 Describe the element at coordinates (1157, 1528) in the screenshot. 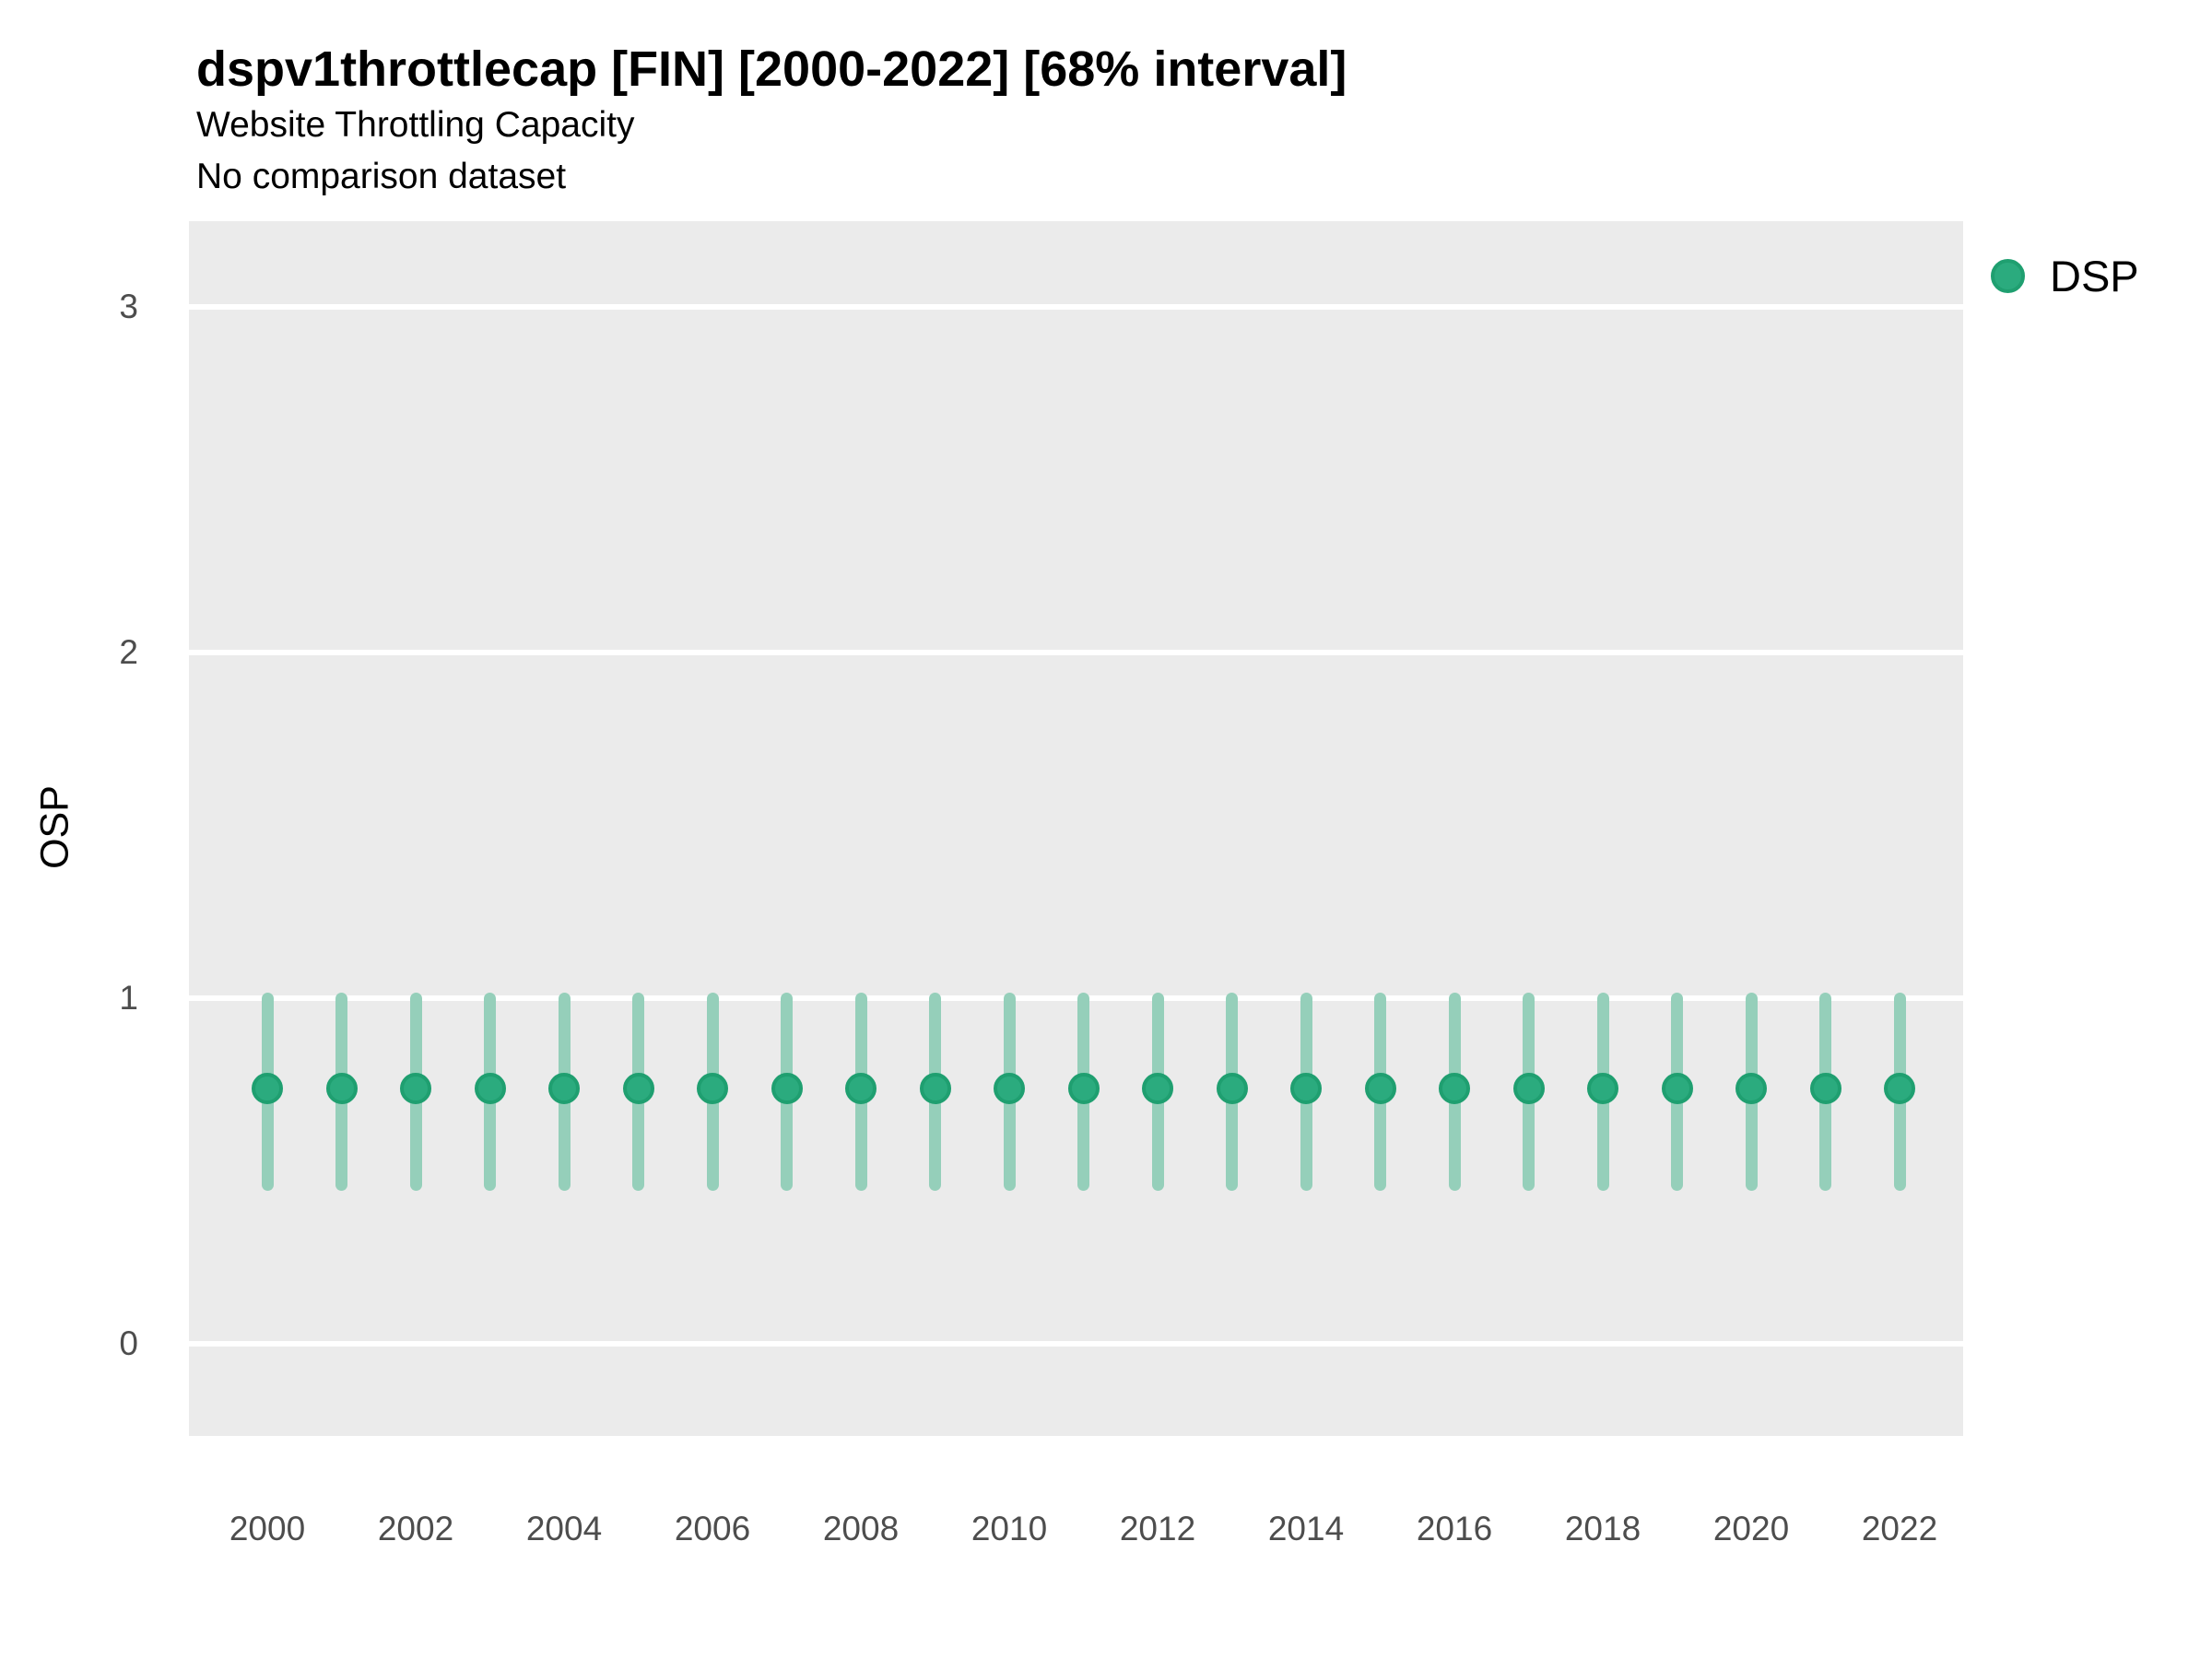

I see `x-tick-label-2012: 2012` at that location.